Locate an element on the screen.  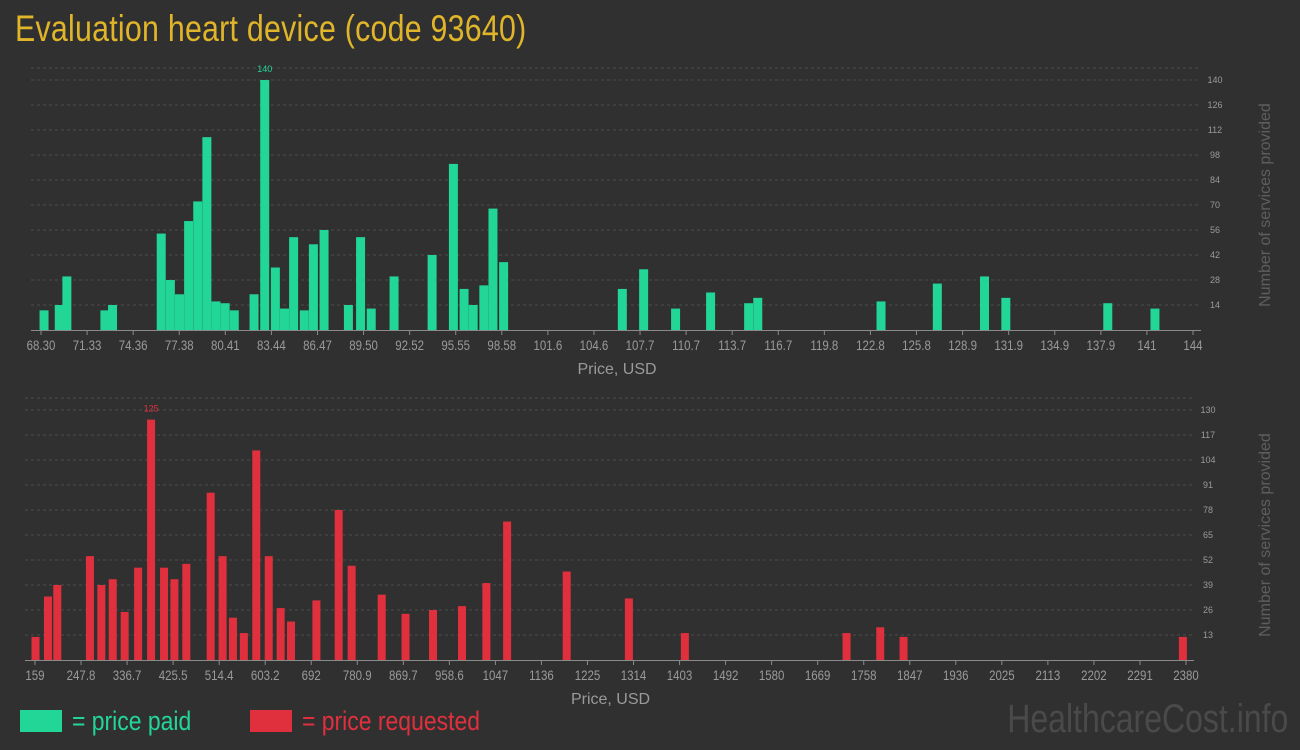
x-tick-label: 2202 is located at coordinates (1094, 675).